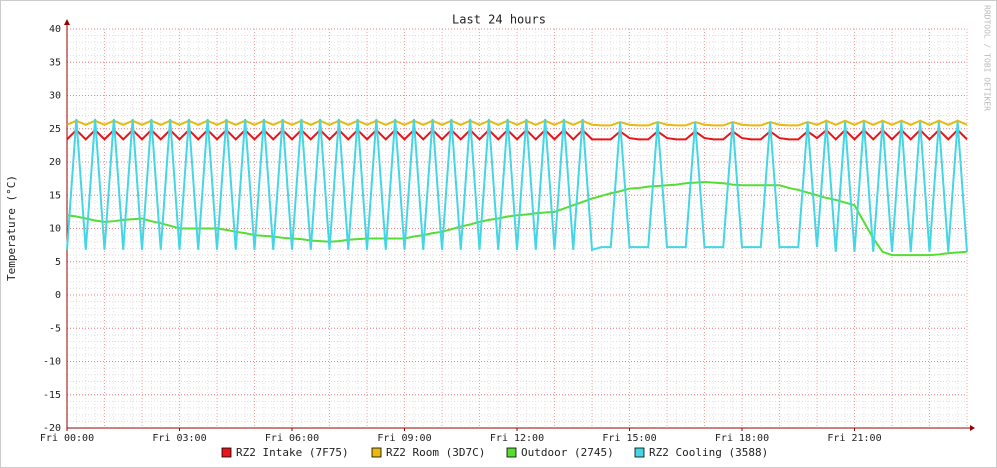  What do you see at coordinates (987, 58) in the screenshot?
I see `watermark: RRDTOOL / TOBI OETIKER` at bounding box center [987, 58].